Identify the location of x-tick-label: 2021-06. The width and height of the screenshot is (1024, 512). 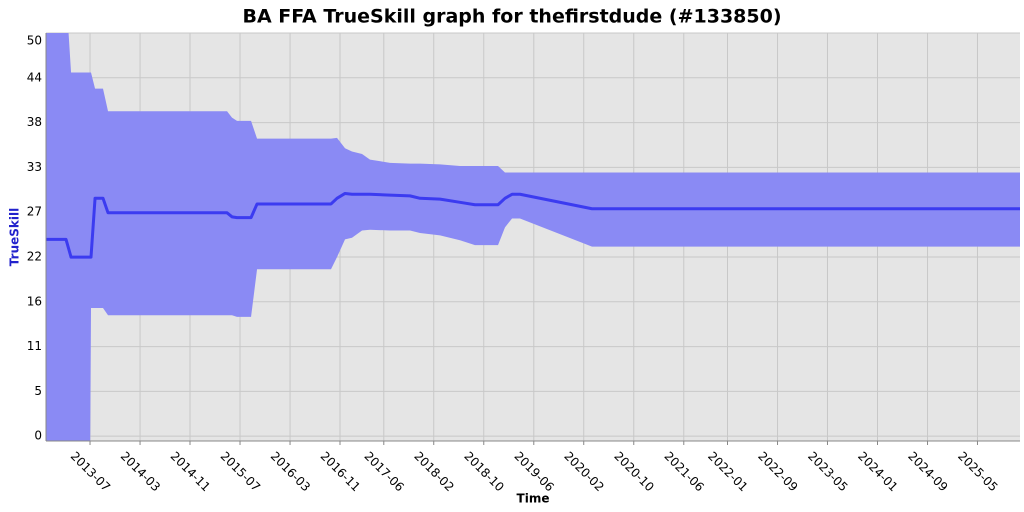
(683, 471).